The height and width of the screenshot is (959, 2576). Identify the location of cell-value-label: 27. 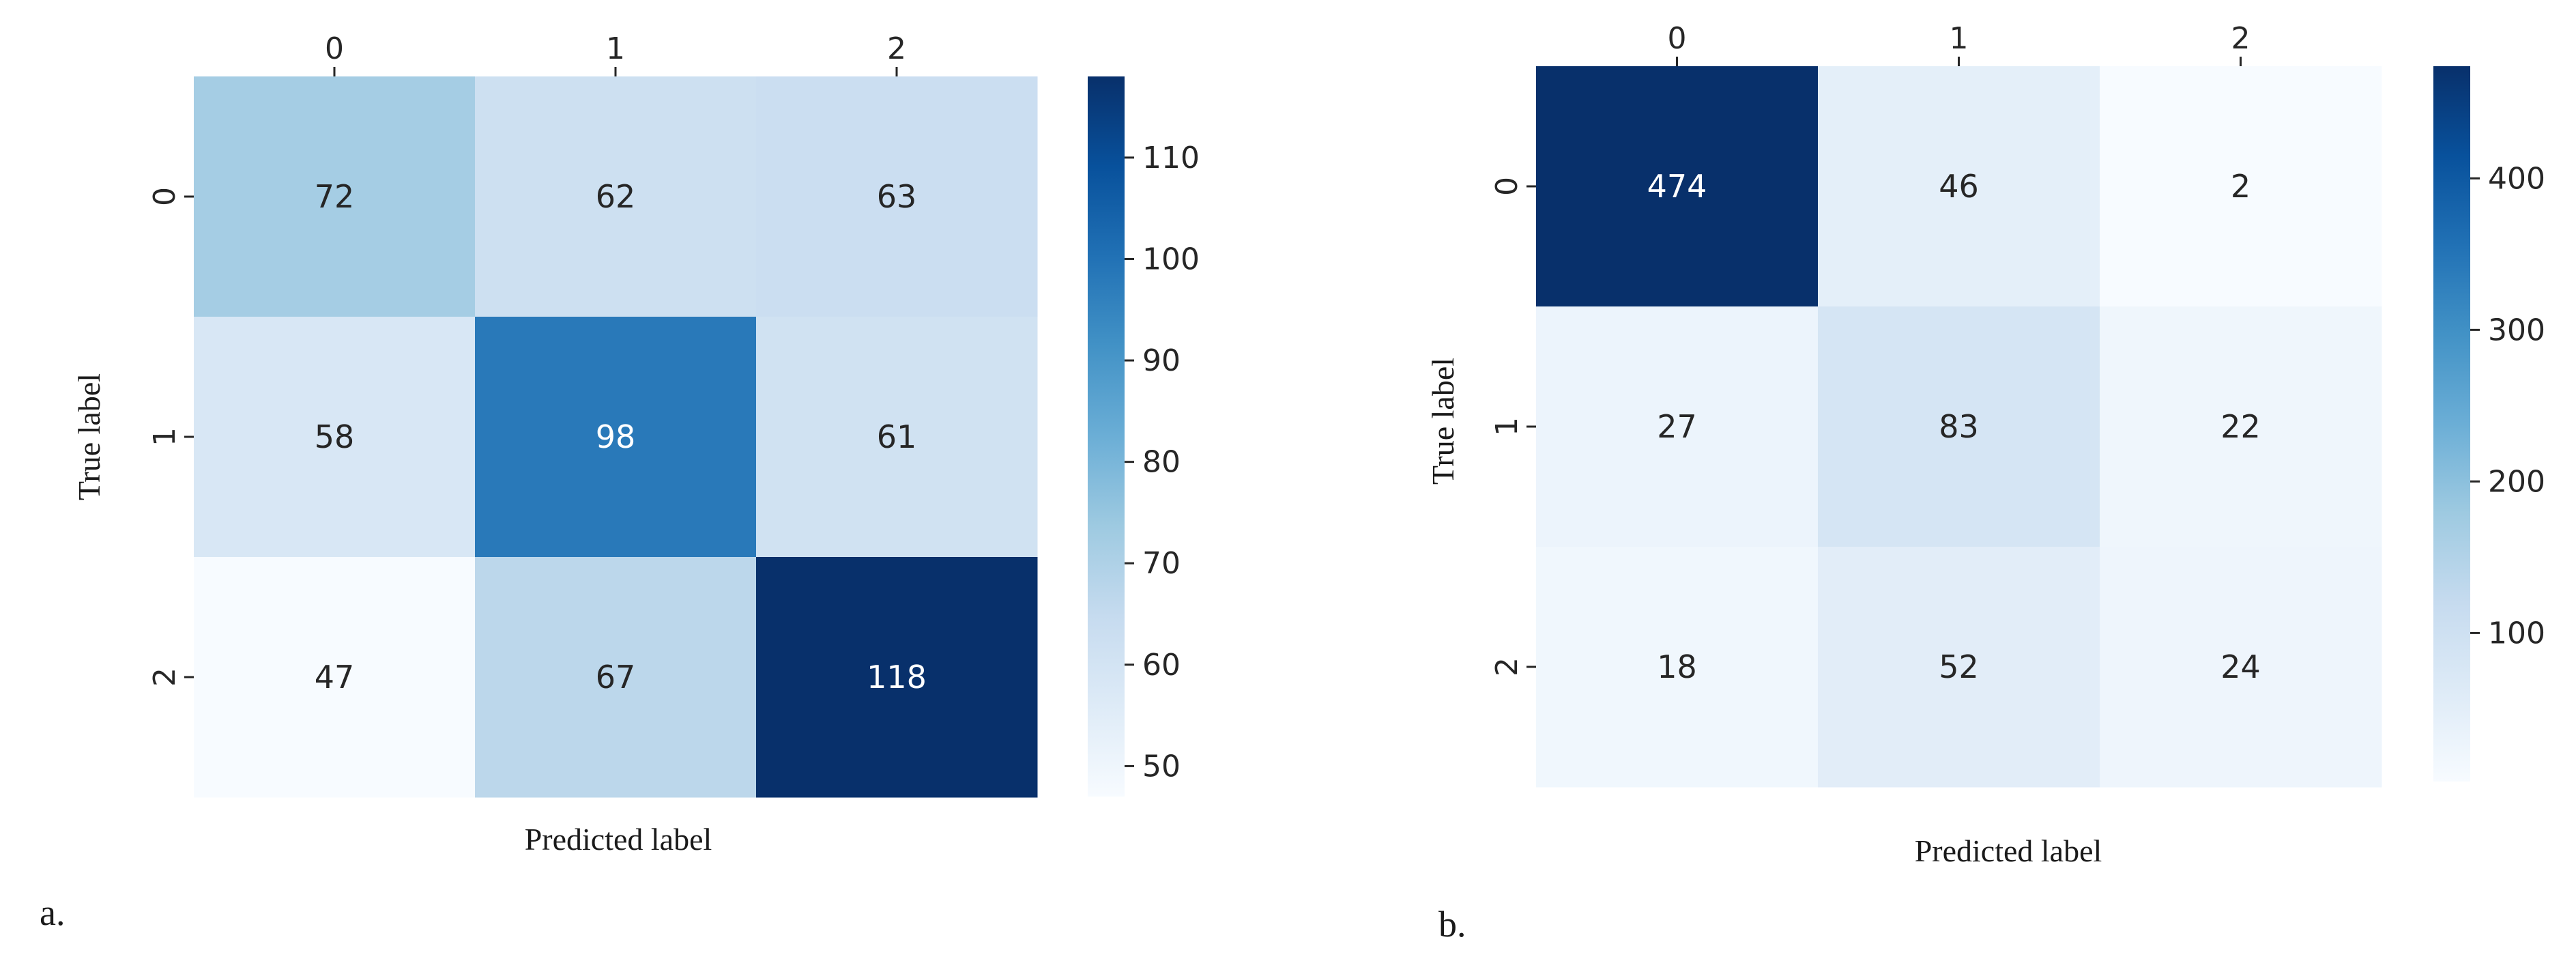
(1677, 426).